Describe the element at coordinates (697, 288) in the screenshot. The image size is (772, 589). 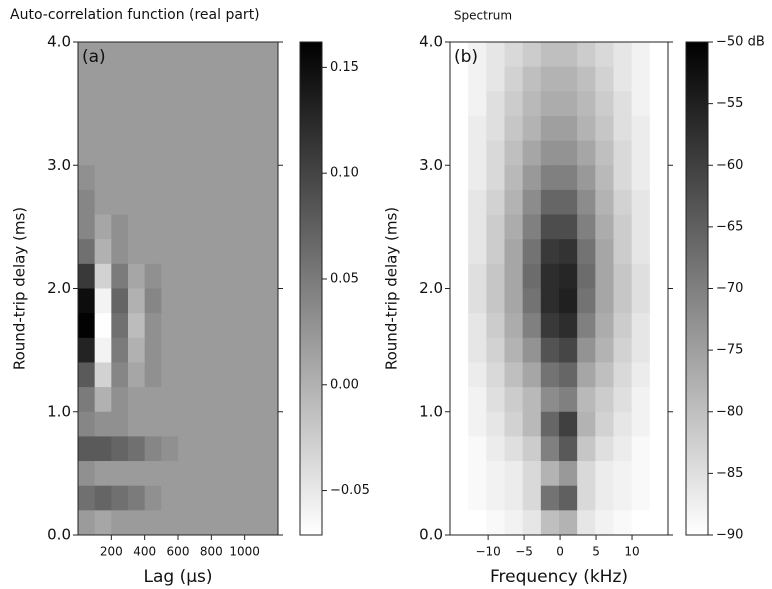
I see `colorbar` at that location.